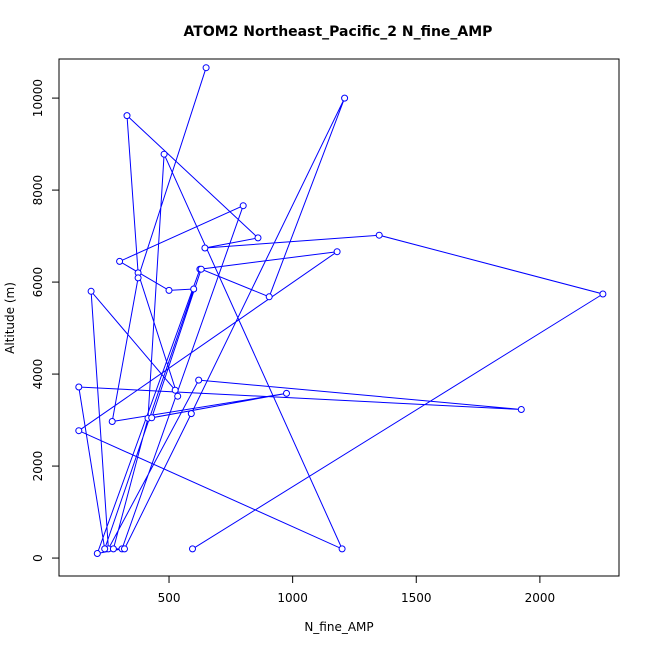 This screenshot has width=650, height=650. What do you see at coordinates (357, 590) in the screenshot?
I see `x-axis: 500 1000 1500 2000` at bounding box center [357, 590].